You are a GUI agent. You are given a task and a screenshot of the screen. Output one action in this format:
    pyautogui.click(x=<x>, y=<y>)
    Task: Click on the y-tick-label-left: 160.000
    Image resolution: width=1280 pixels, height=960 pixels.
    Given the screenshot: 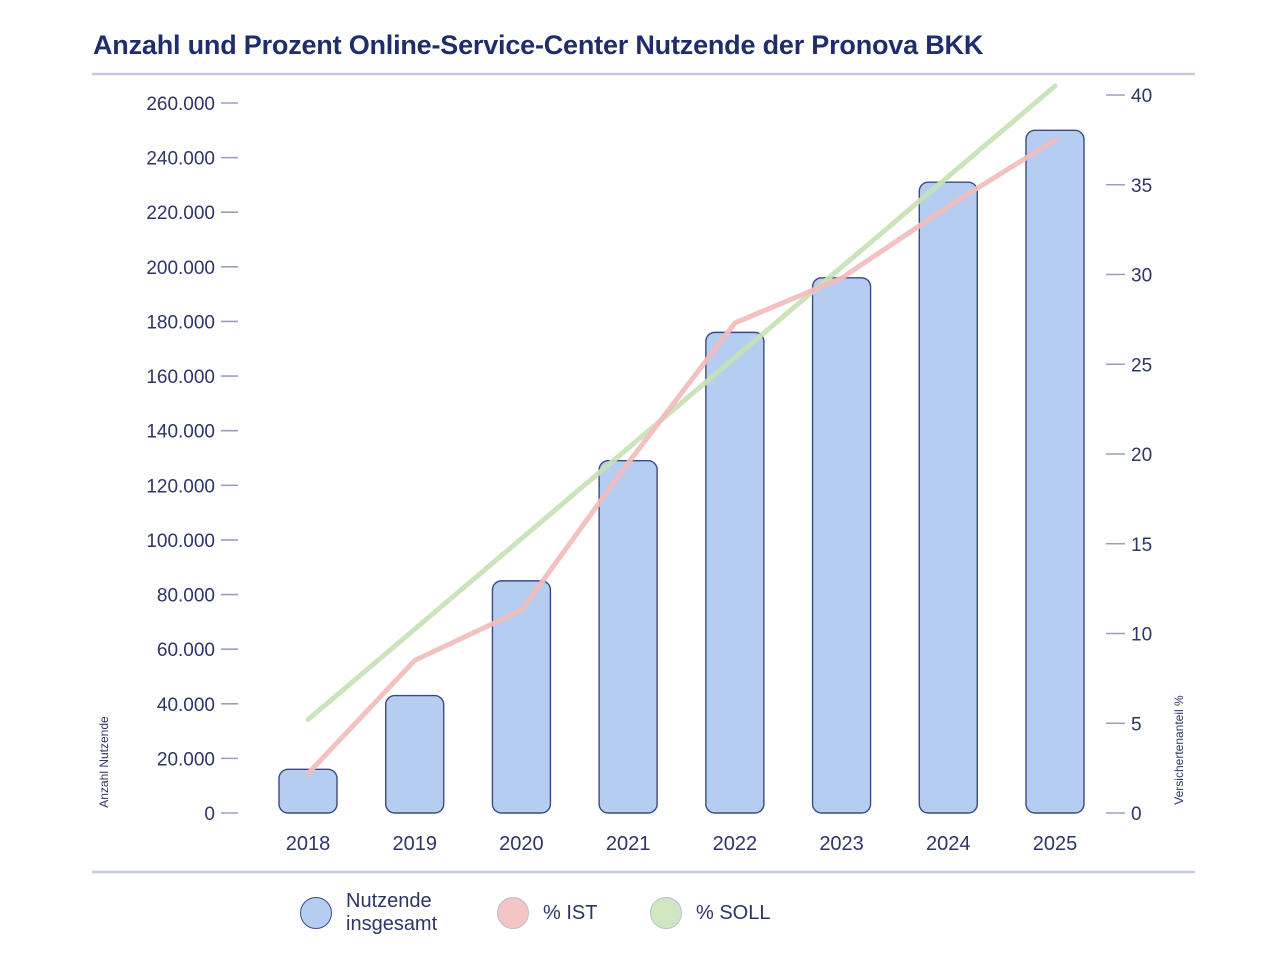 What is the action you would take?
    pyautogui.click(x=180, y=377)
    